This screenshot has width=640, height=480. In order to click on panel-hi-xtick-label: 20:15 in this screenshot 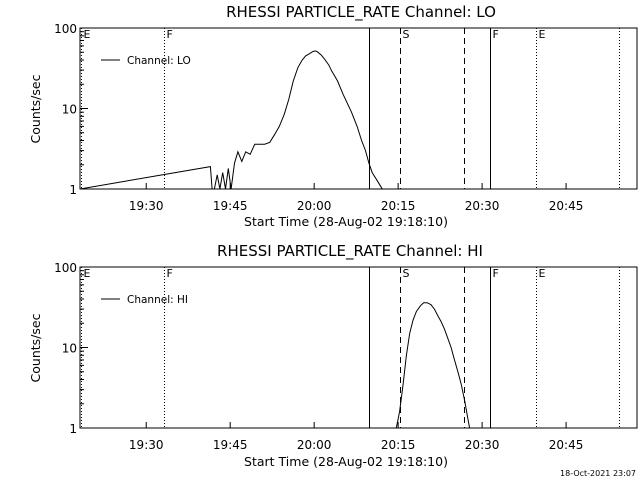, I will do `click(398, 445)`.